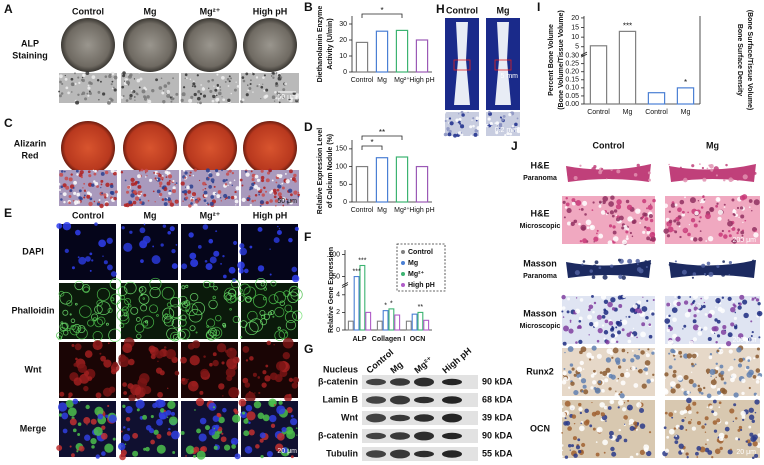 The width and height of the screenshot is (764, 465). I want to click on row-label: Phalloidin, so click(32, 310).